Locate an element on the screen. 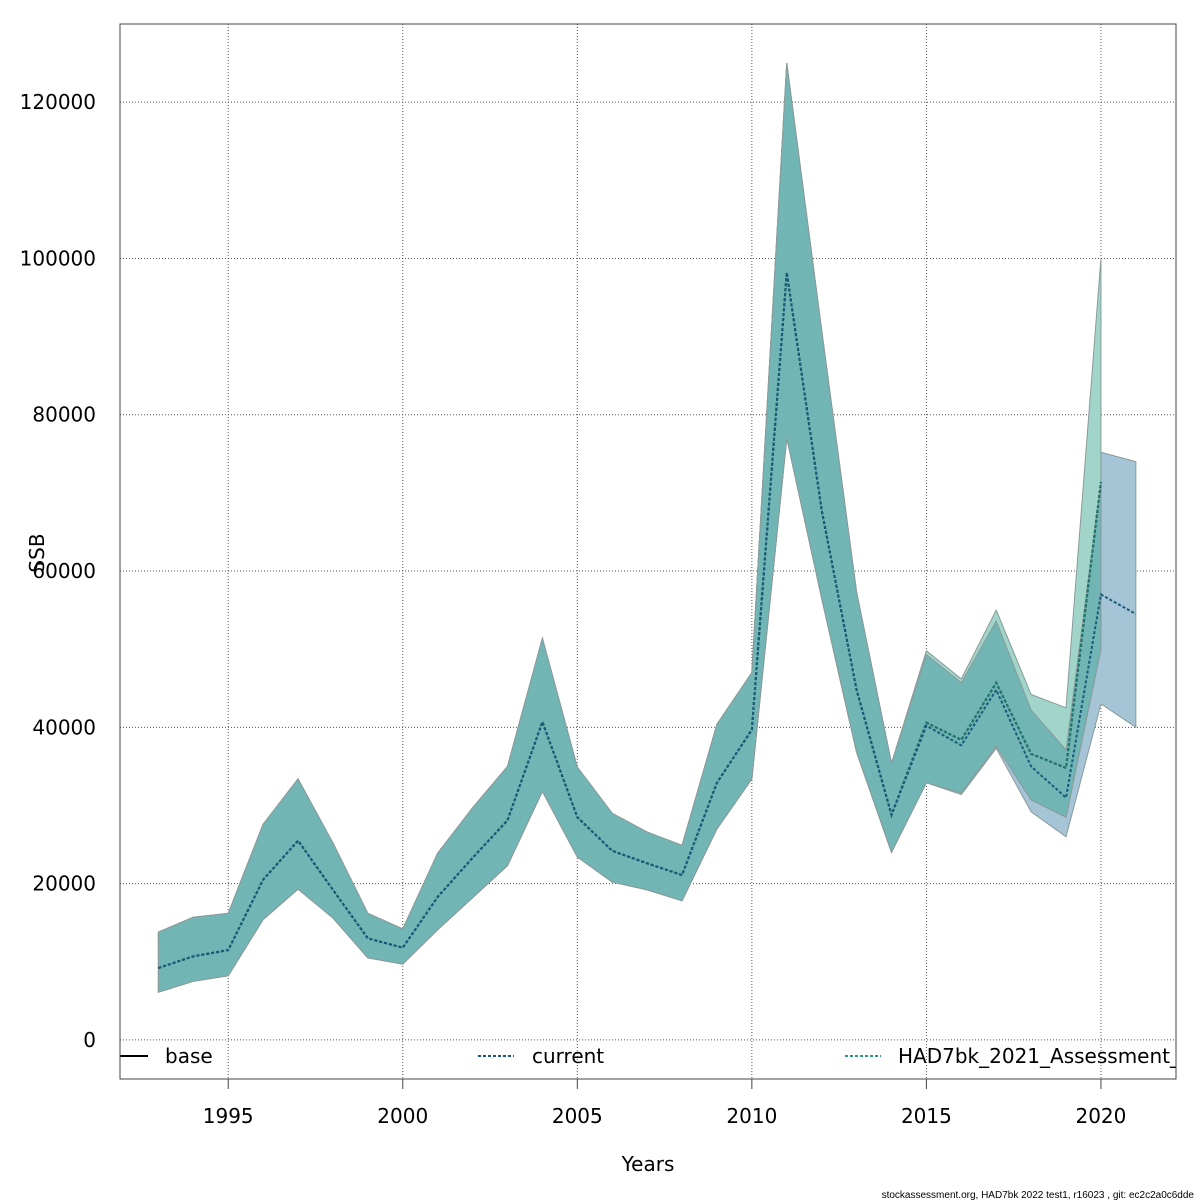  x-tick-label: 2010 is located at coordinates (751, 1116).